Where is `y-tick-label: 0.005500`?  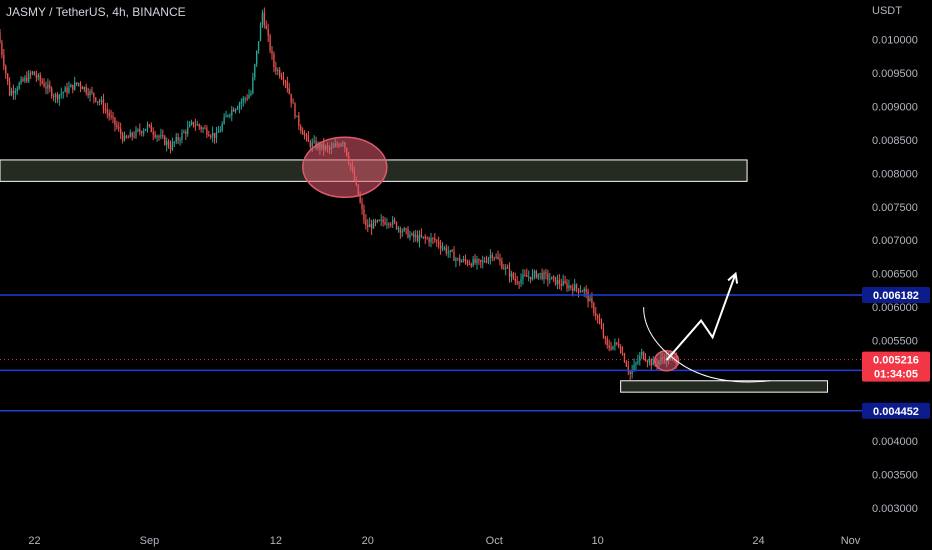
y-tick-label: 0.005500 is located at coordinates (895, 342).